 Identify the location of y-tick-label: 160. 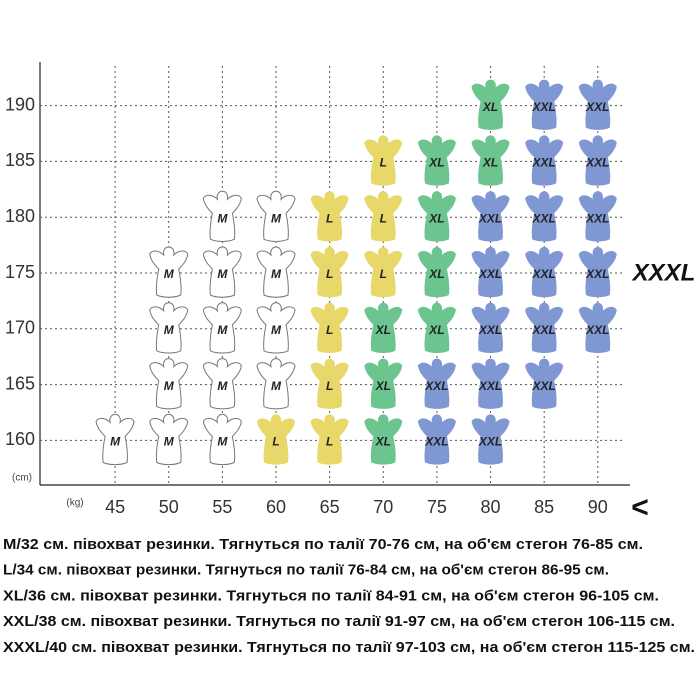
(20, 439).